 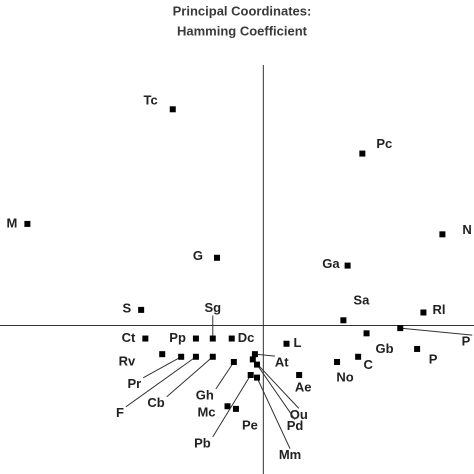 I want to click on point-label: M, so click(x=12, y=222).